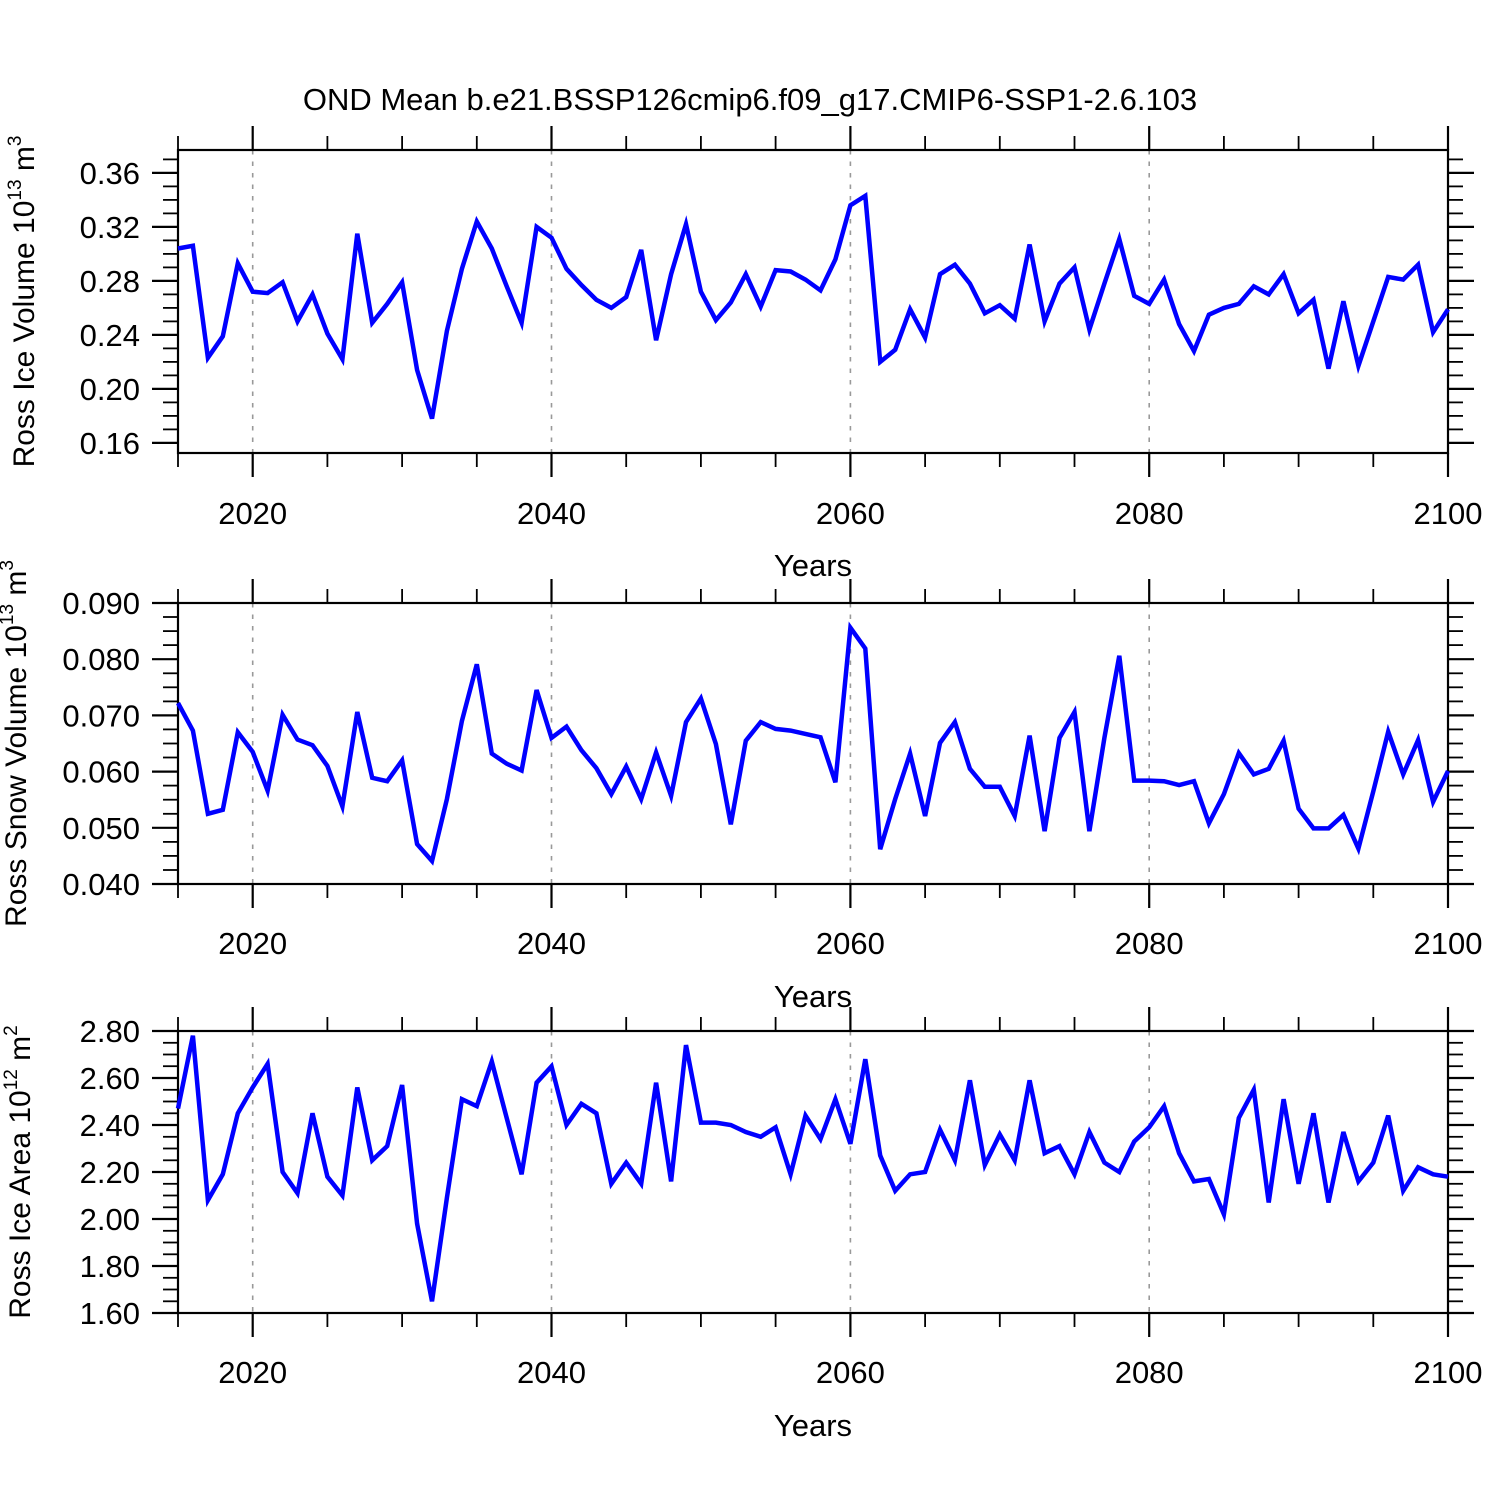  I want to click on y-tick-label: 2.60, so click(110, 1078).